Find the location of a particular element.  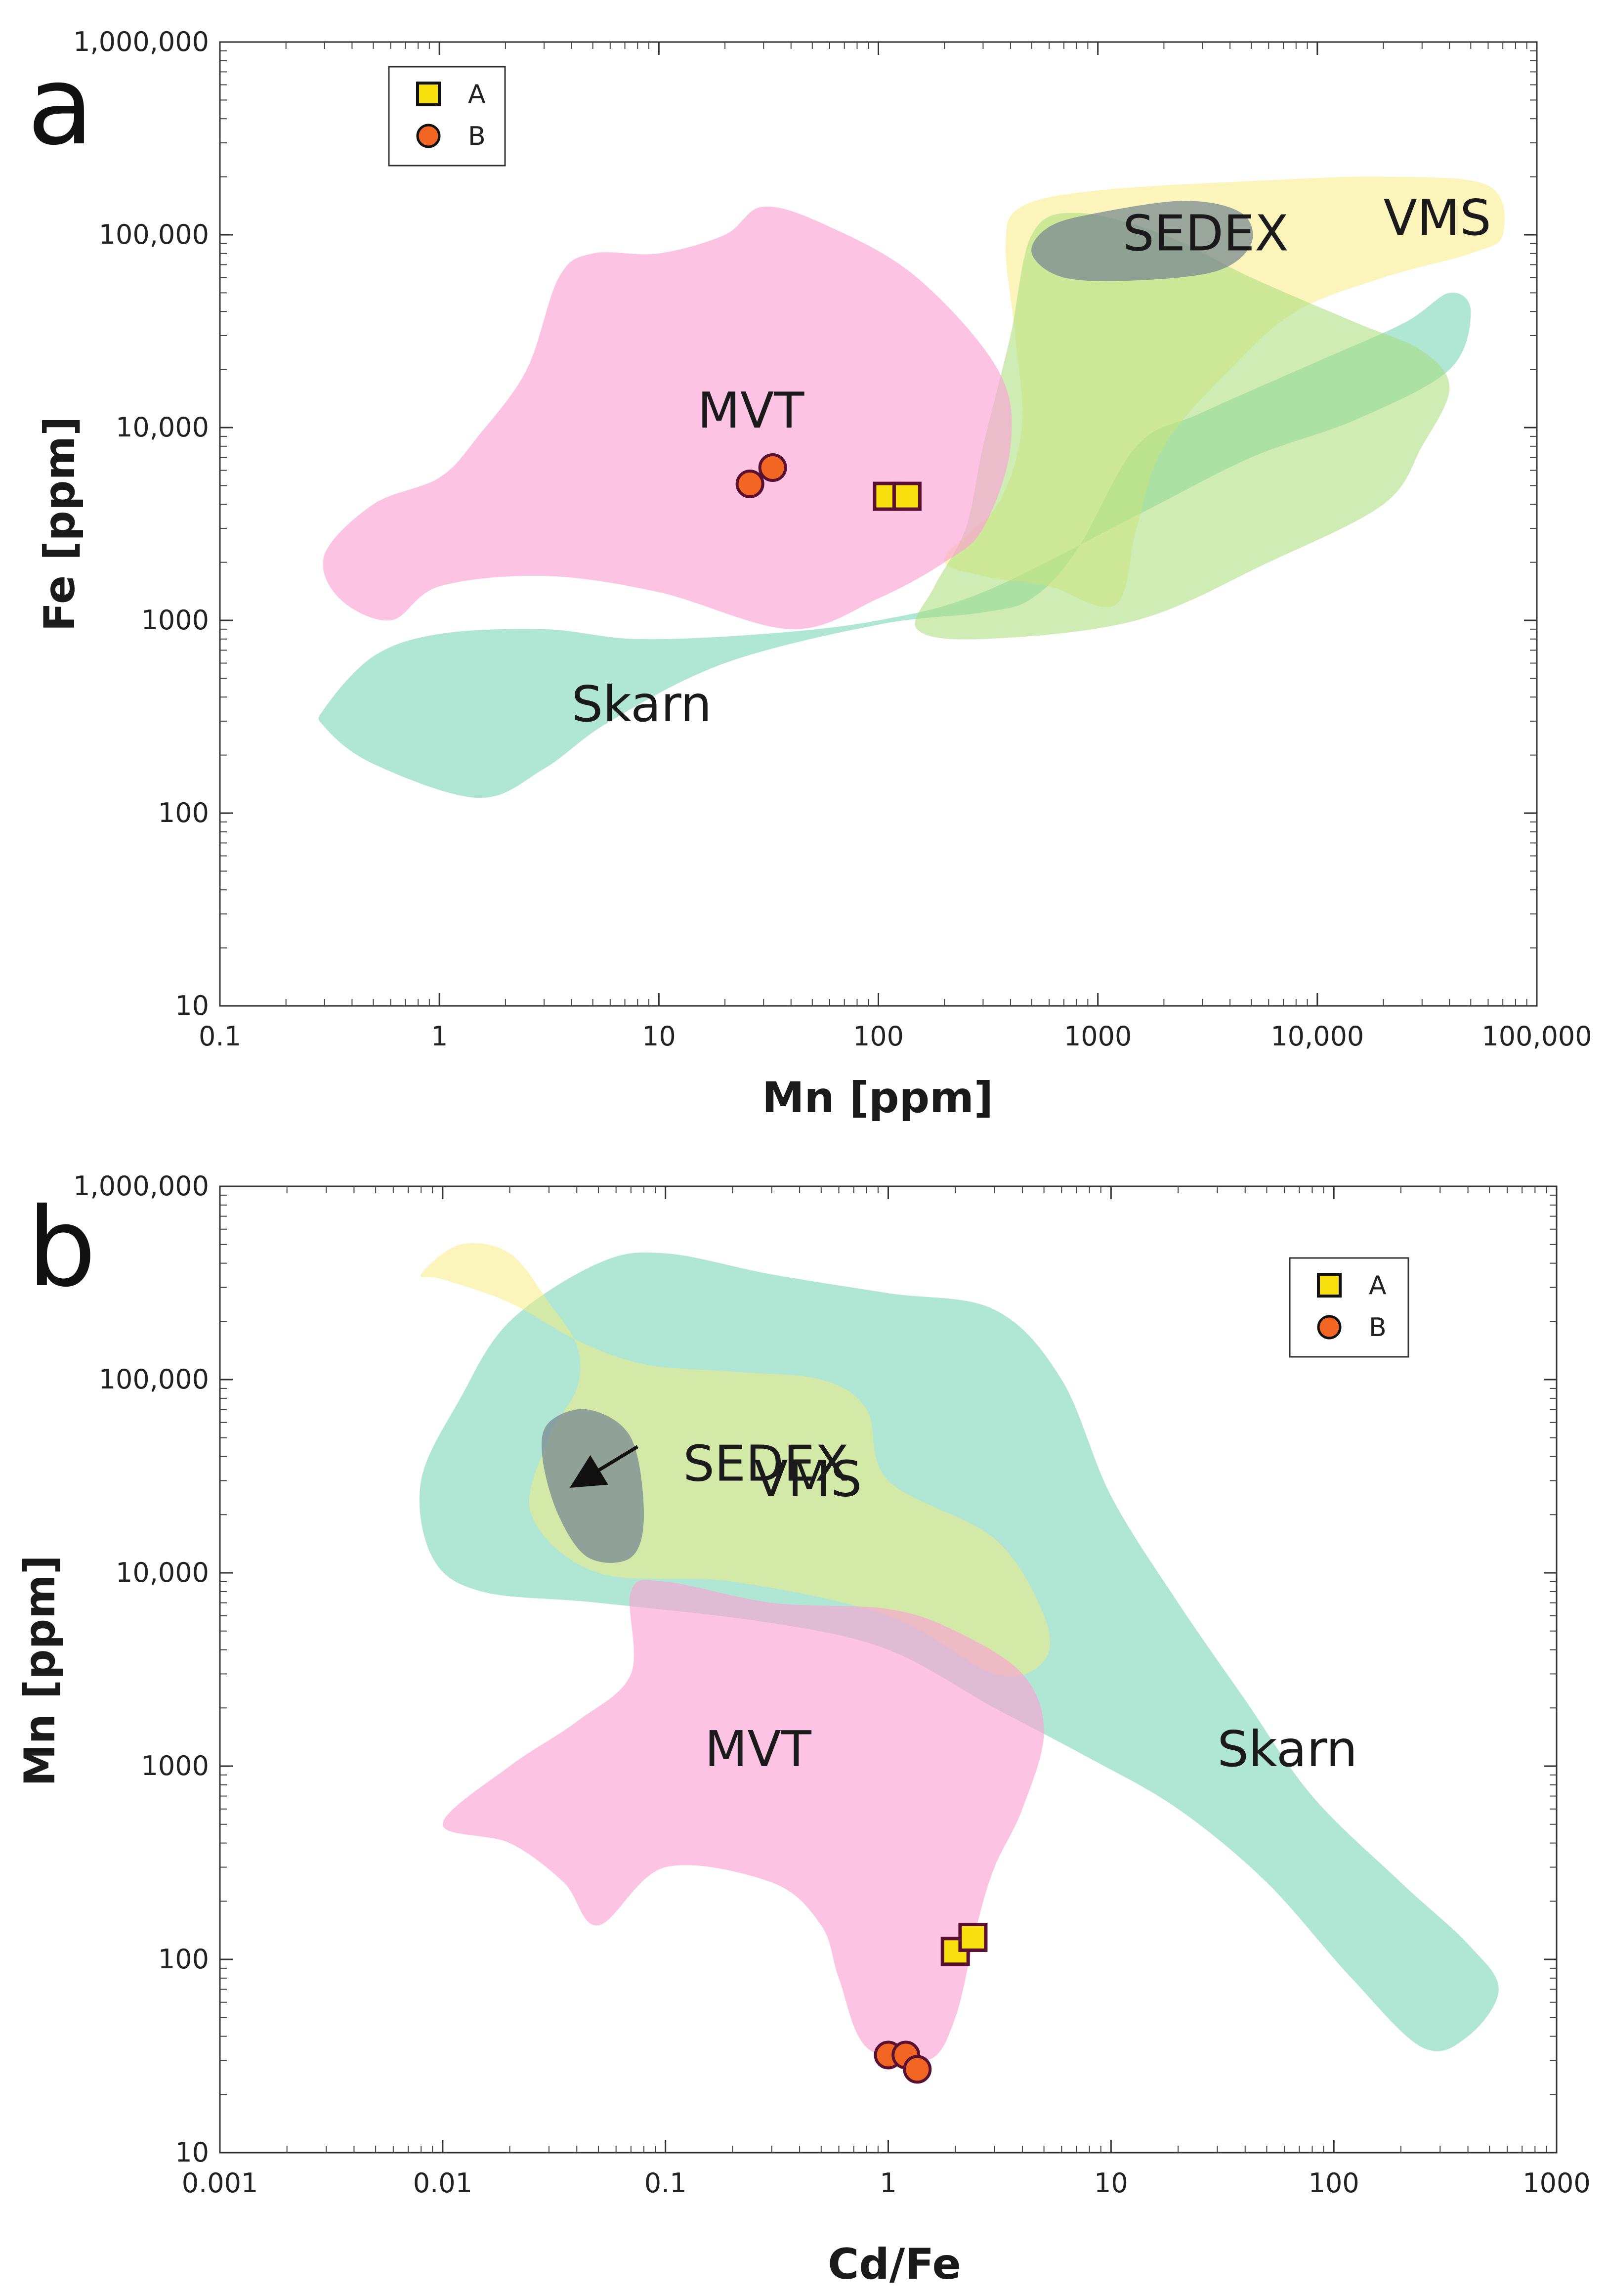

x-tick-label: 100,000 is located at coordinates (1537, 1036).